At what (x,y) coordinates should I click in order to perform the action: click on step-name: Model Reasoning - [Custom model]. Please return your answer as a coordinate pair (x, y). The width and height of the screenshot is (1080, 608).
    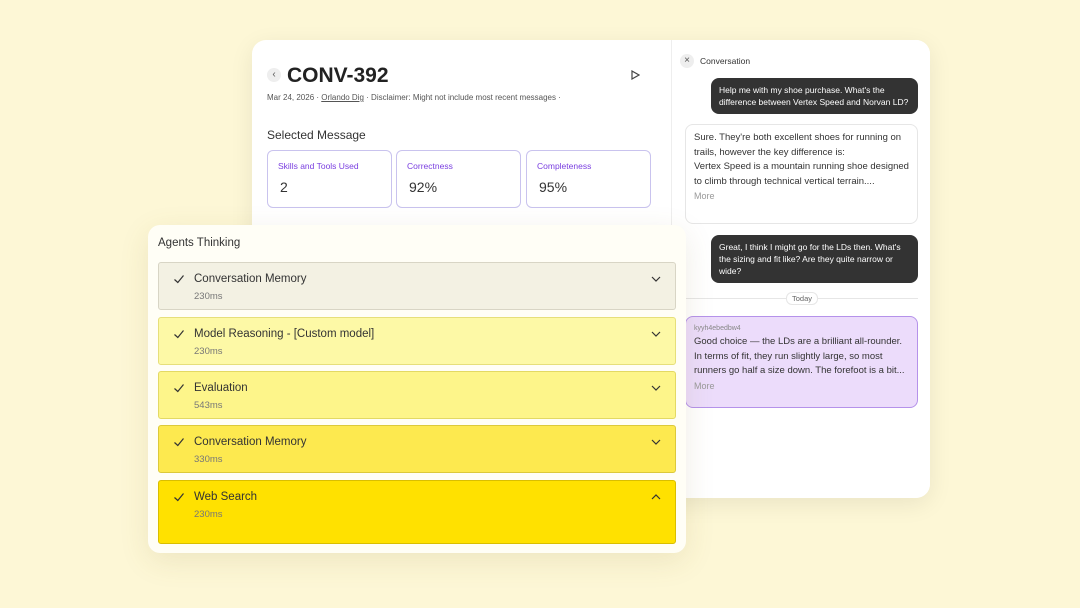
    Looking at the image, I should click on (284, 334).